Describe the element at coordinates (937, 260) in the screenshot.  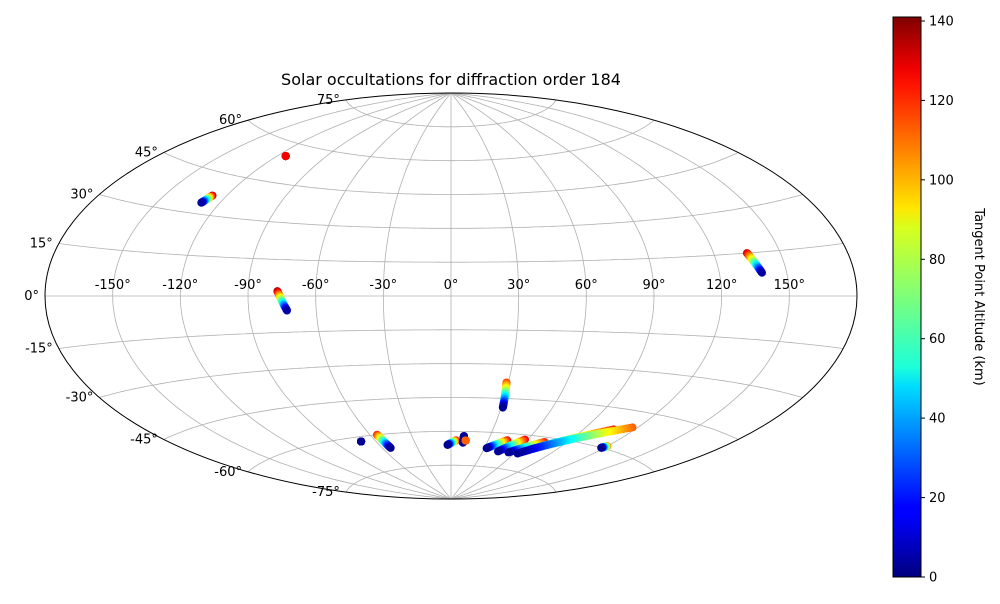
I see `colorbar-tick-label: 80` at that location.